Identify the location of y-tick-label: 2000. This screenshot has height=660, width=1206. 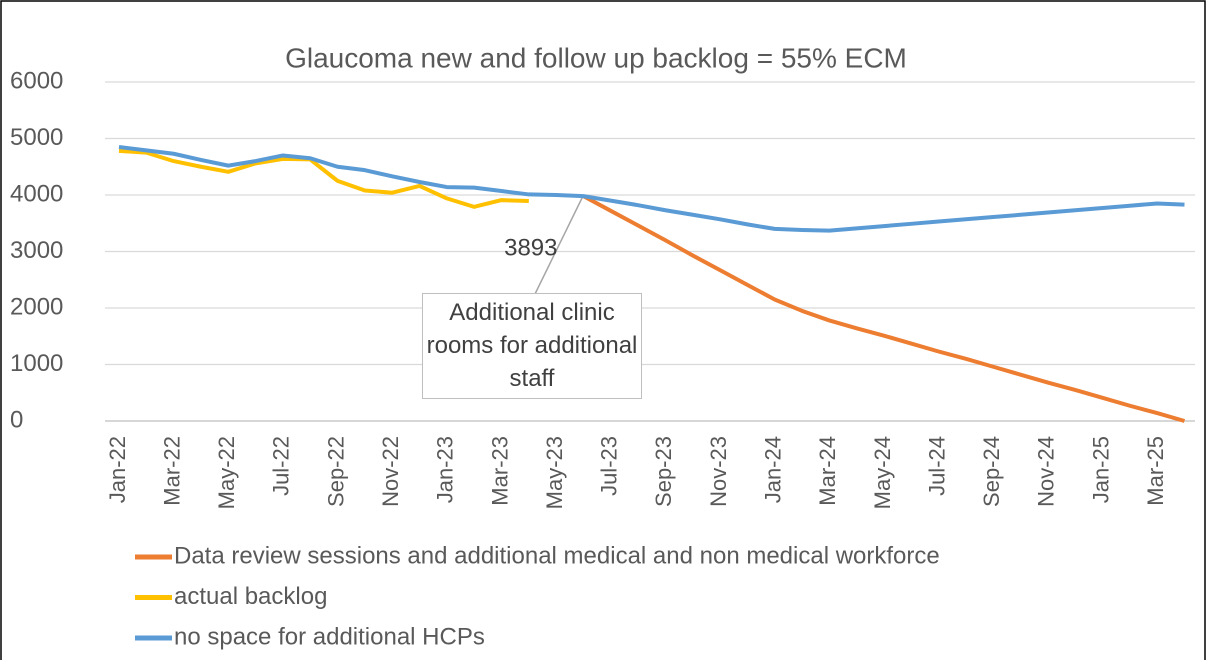
(36, 306).